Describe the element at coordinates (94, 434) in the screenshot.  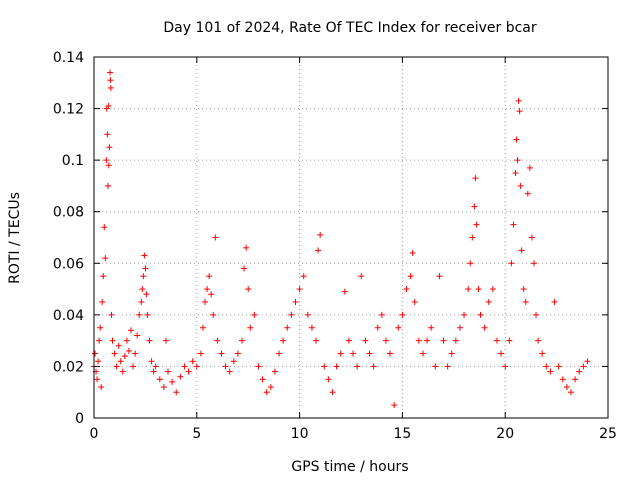
I see `x-tick-label: 0` at that location.